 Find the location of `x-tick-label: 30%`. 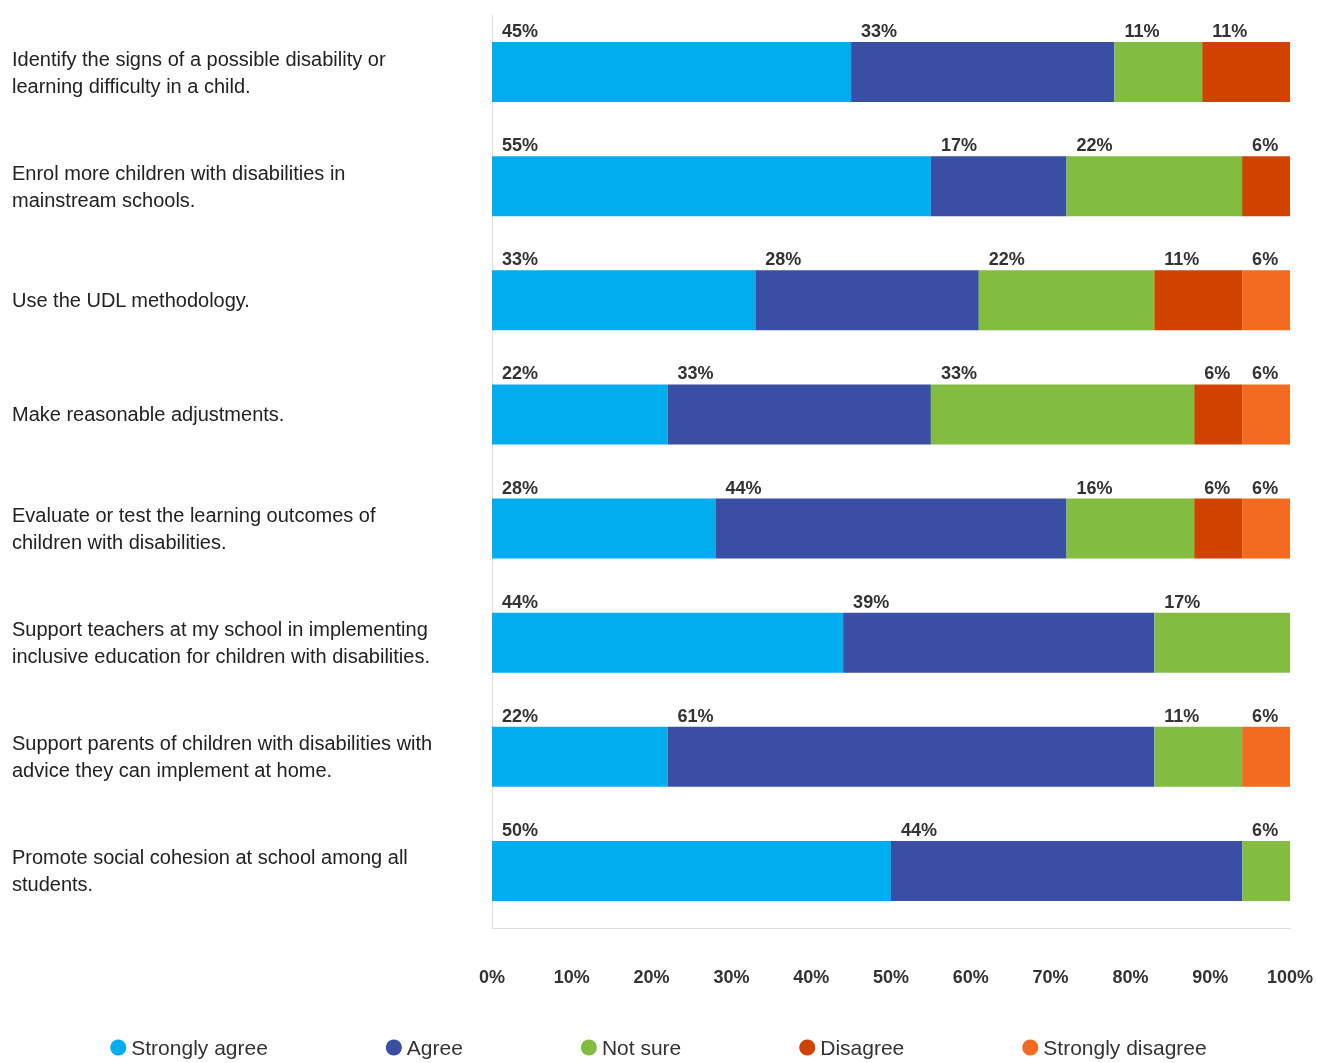

x-tick-label: 30% is located at coordinates (731, 977).